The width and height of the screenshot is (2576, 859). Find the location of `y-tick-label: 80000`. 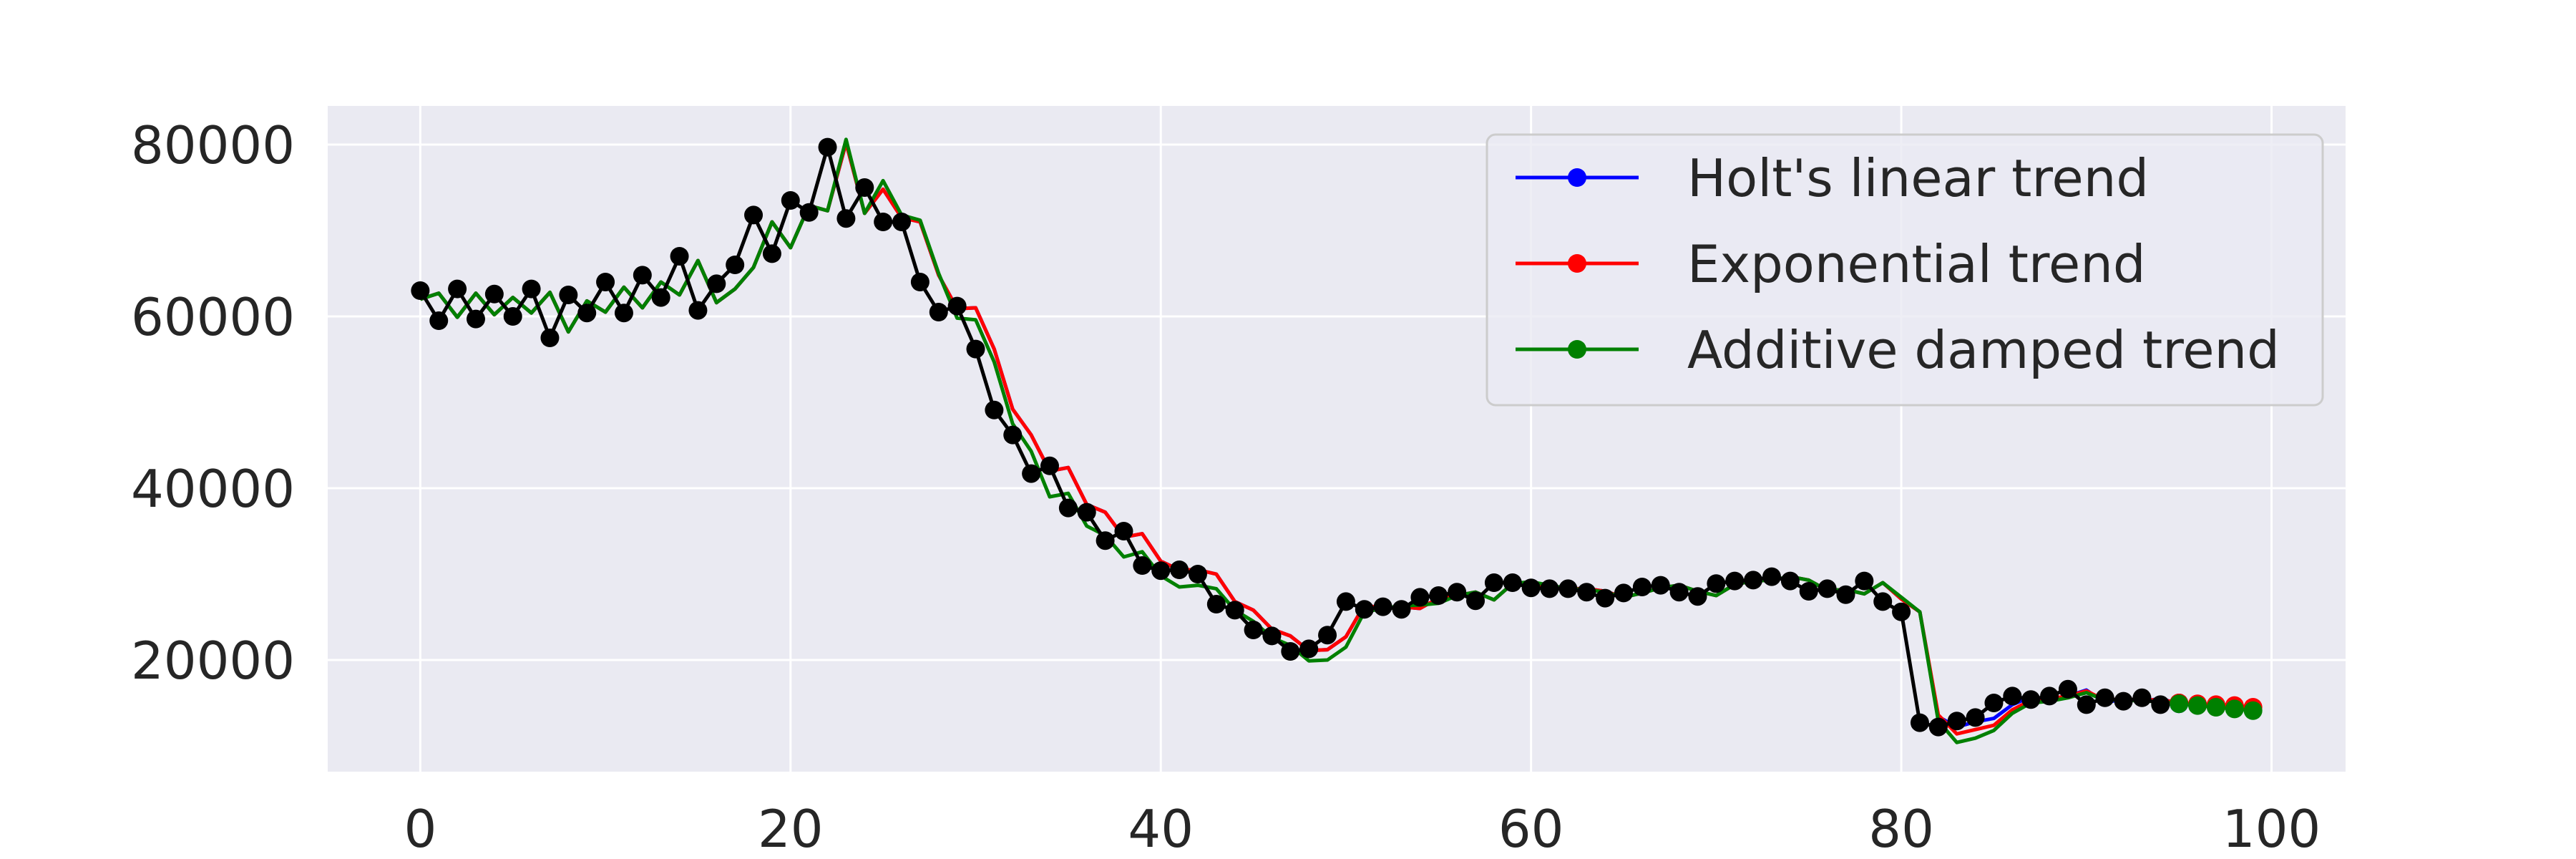

y-tick-label: 80000 is located at coordinates (213, 145).